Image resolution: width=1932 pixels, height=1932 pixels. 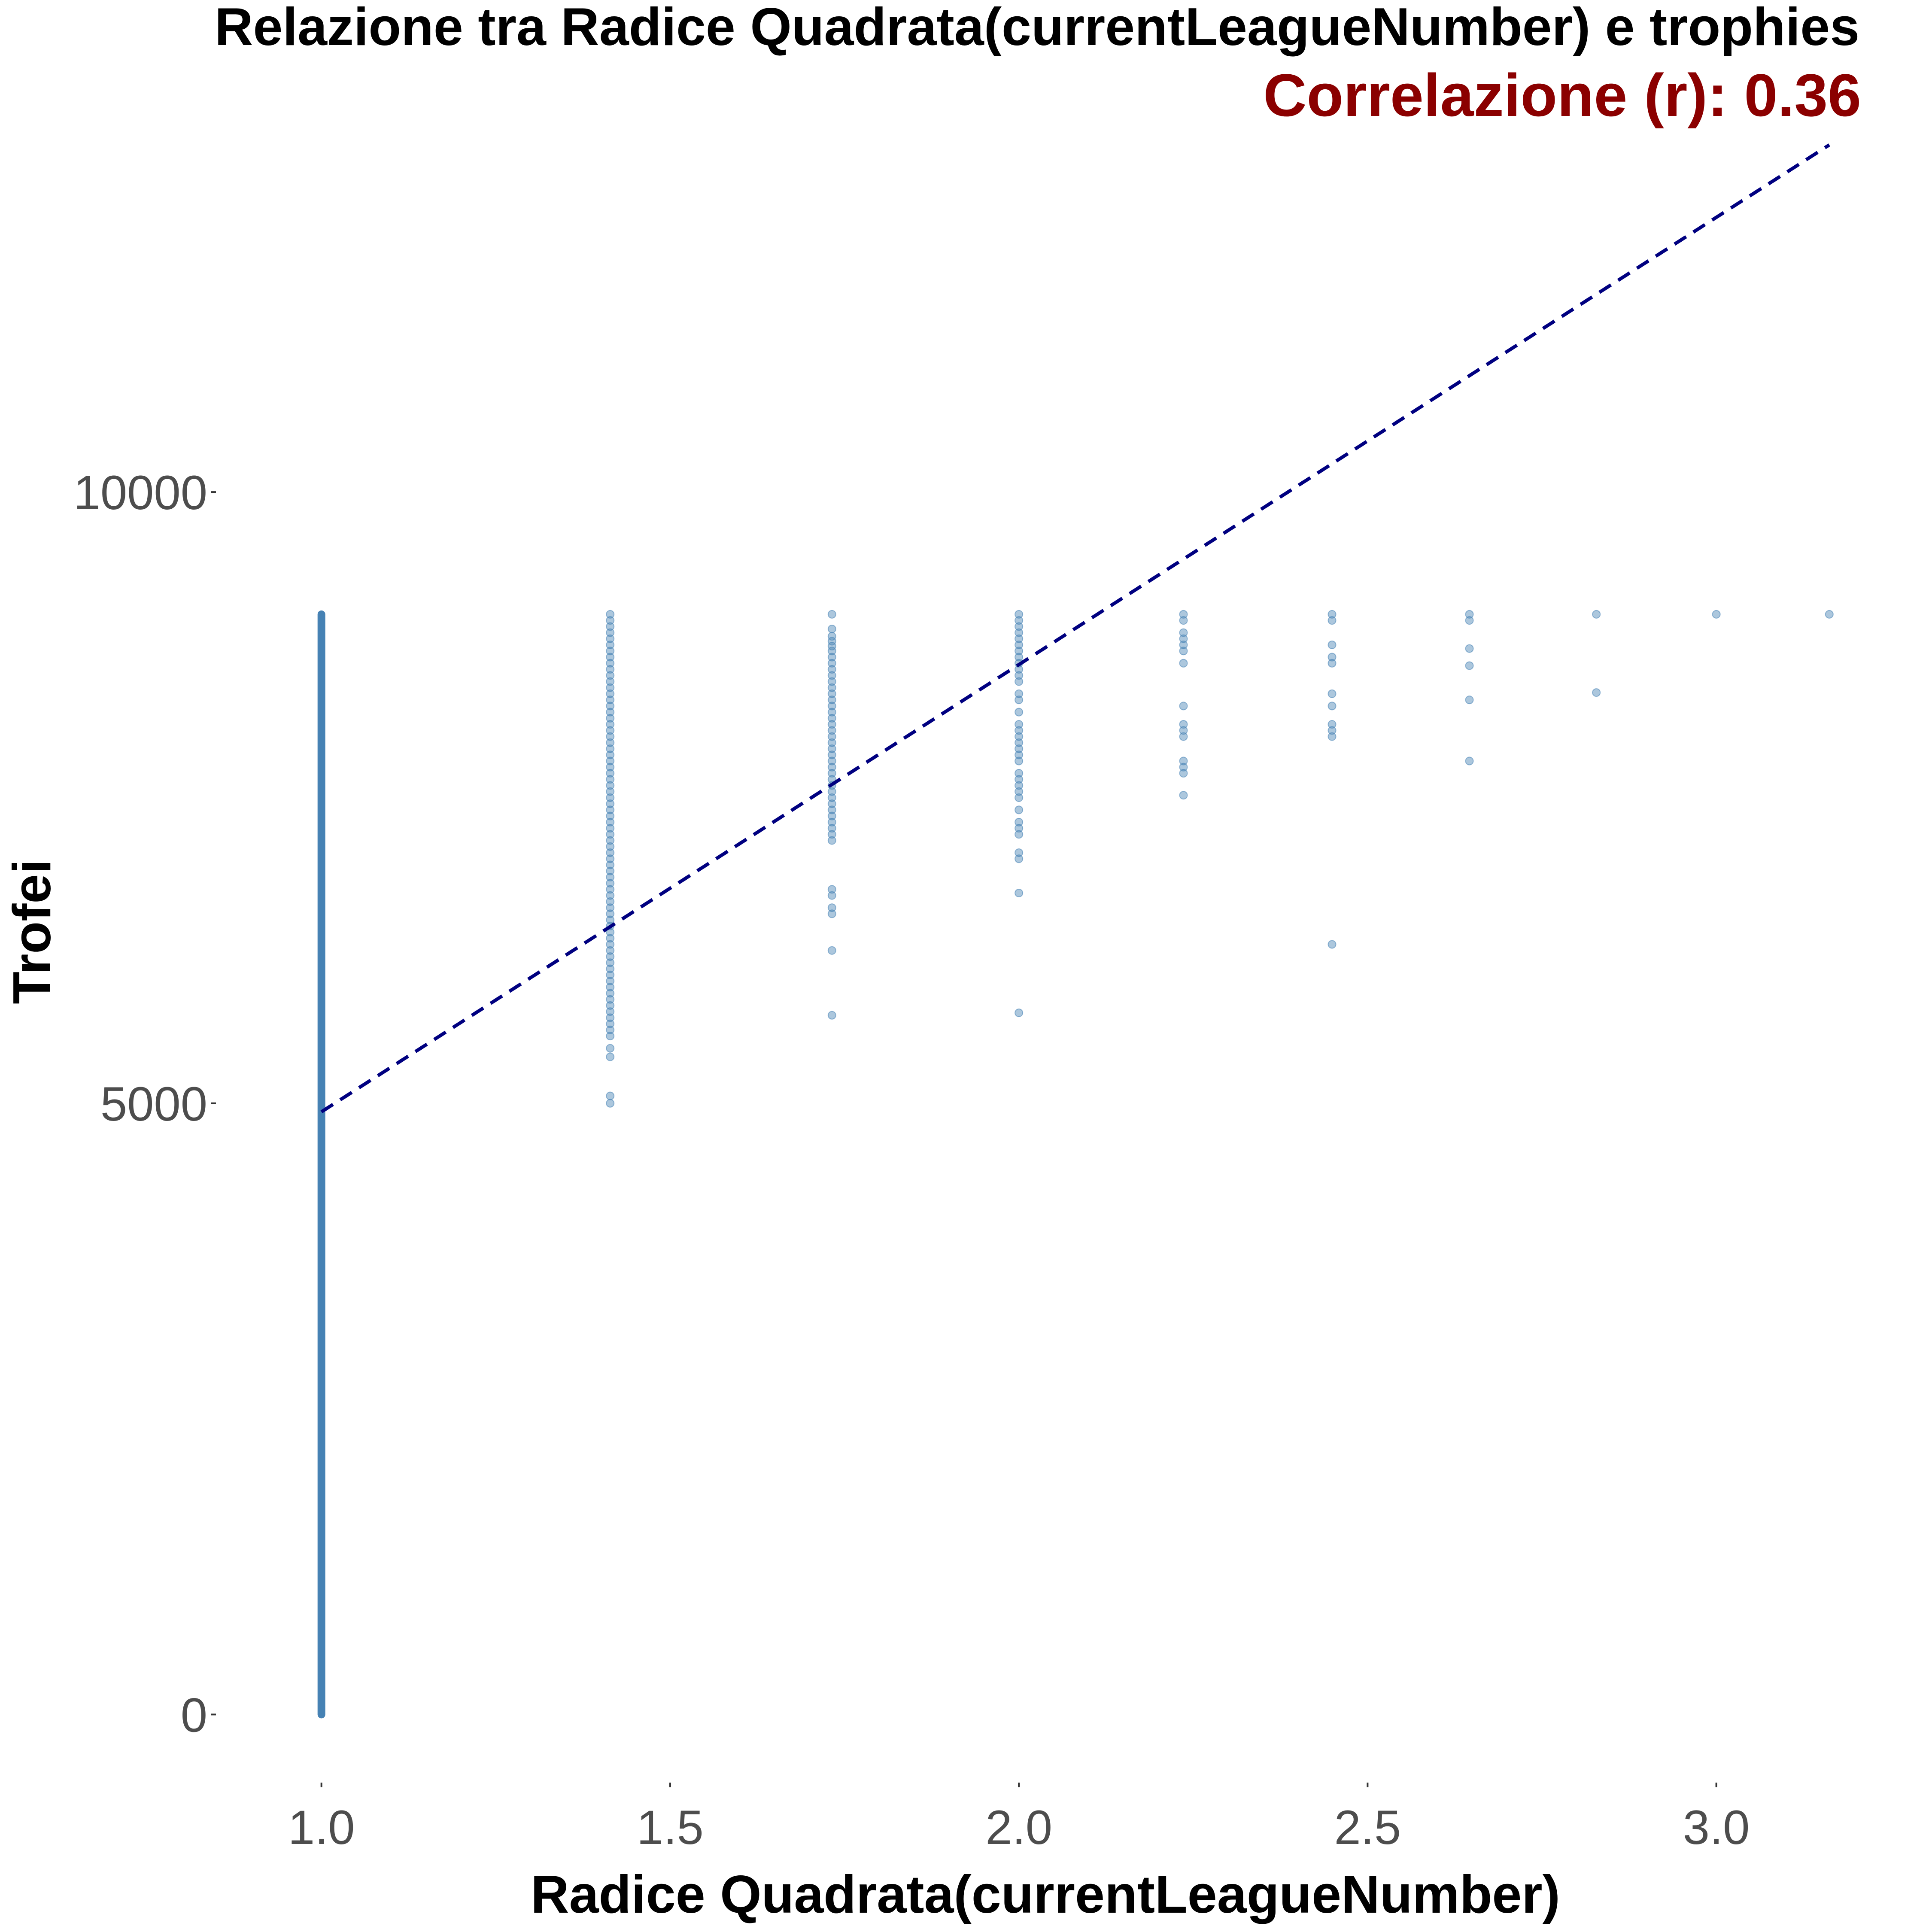 I want to click on x-tick-label: 1.5, so click(x=671, y=1828).